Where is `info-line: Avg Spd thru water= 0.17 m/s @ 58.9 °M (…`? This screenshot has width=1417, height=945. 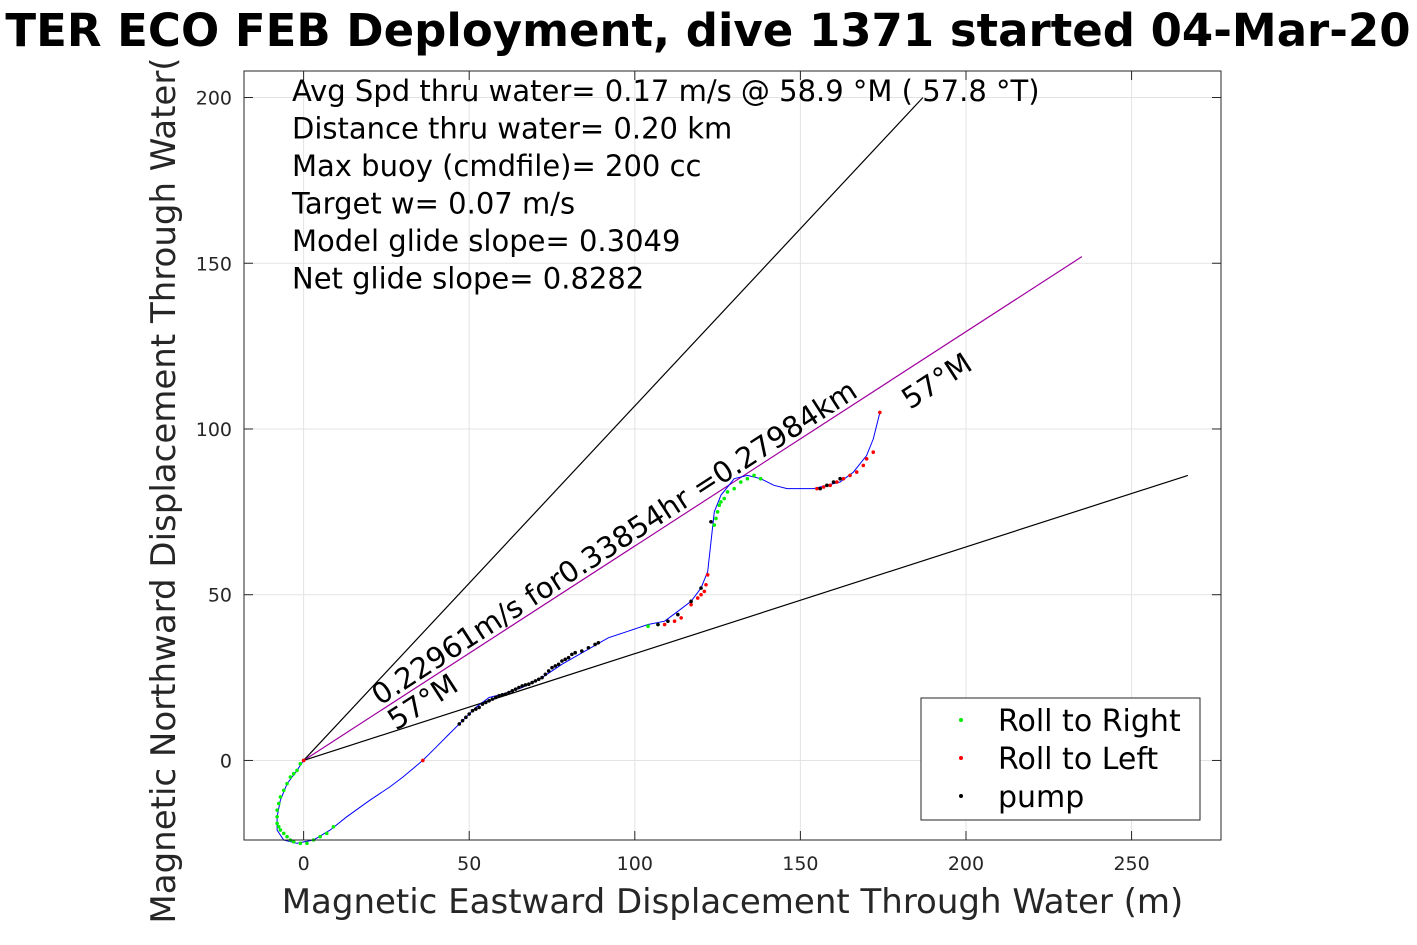
info-line: Avg Spd thru water= 0.17 m/s @ 58.9 °M (… is located at coordinates (666, 91).